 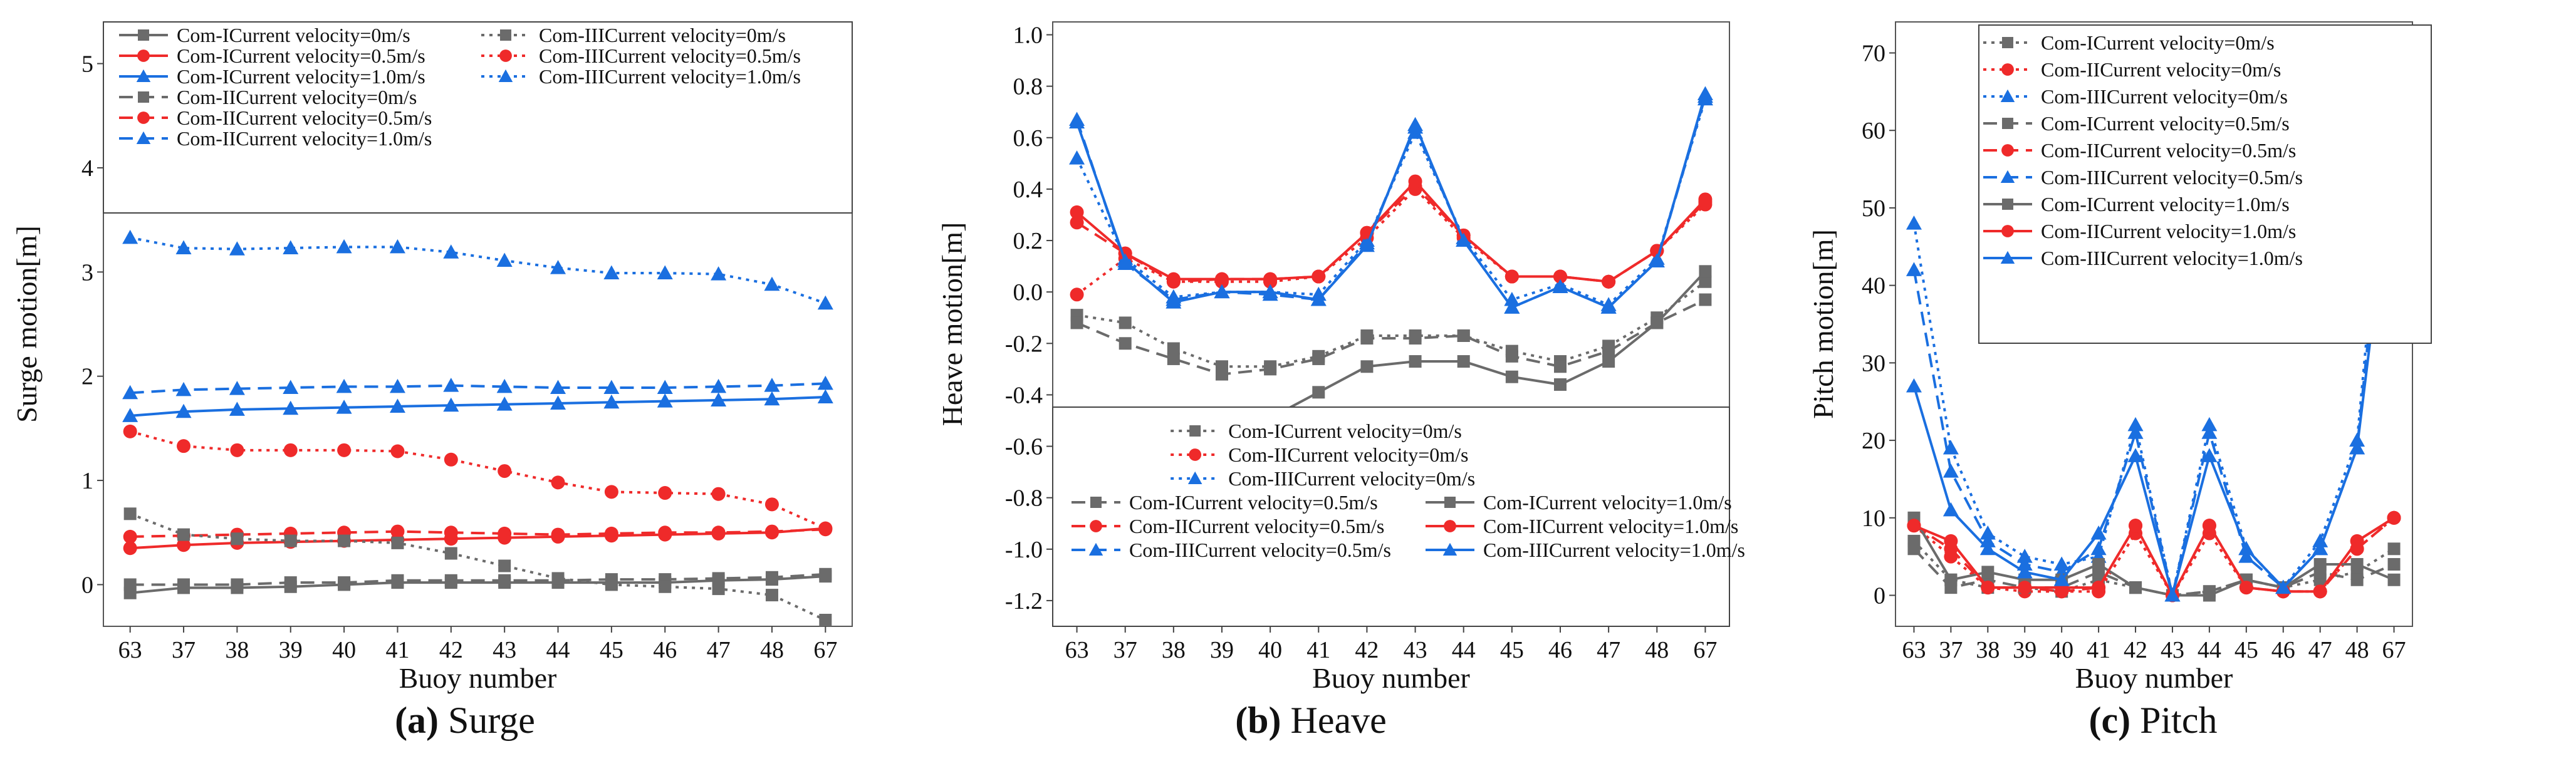 I want to click on y-tick-label: -0.2, so click(x=1024, y=344).